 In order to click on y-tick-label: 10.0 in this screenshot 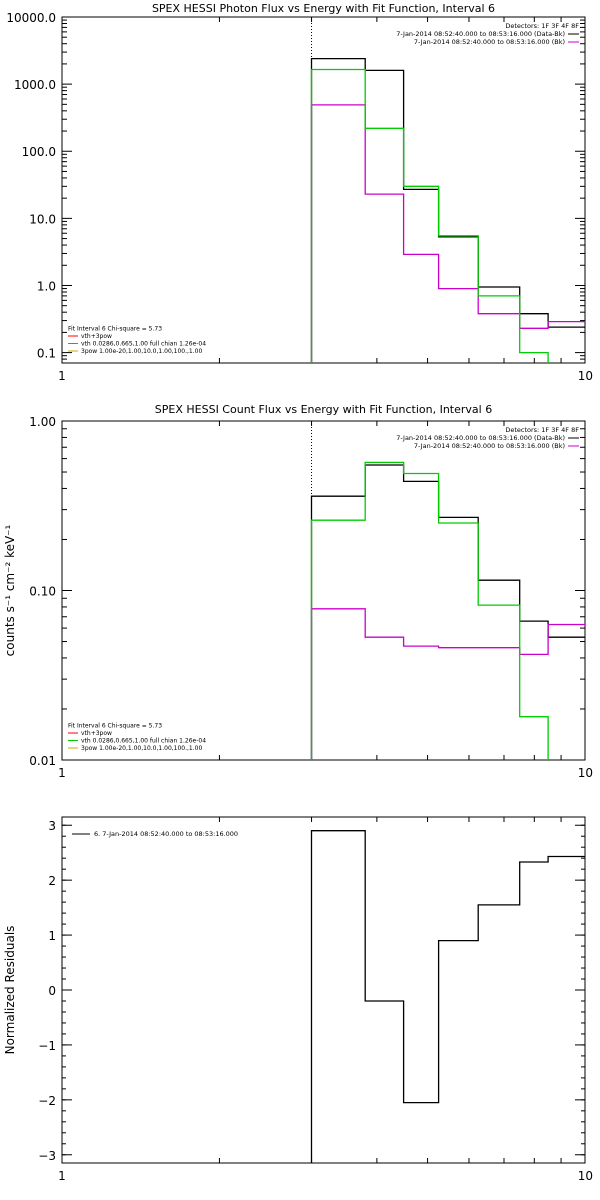, I will do `click(42, 219)`.